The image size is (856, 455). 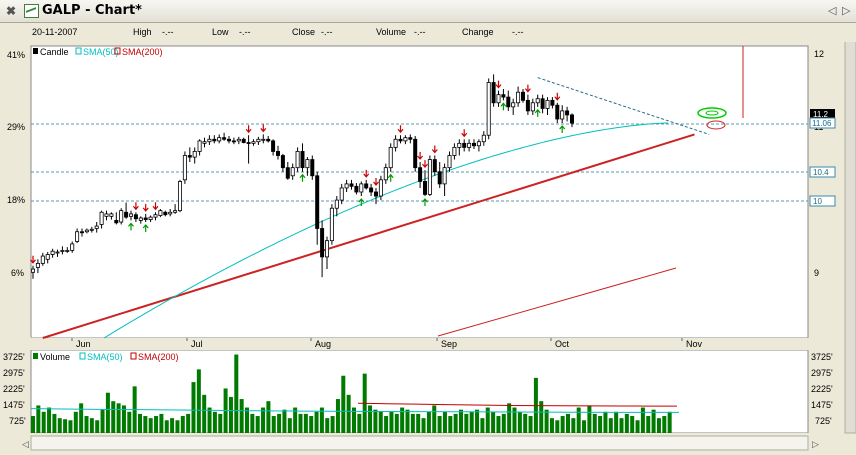 I want to click on vertical-scrollbar, so click(x=850, y=231).